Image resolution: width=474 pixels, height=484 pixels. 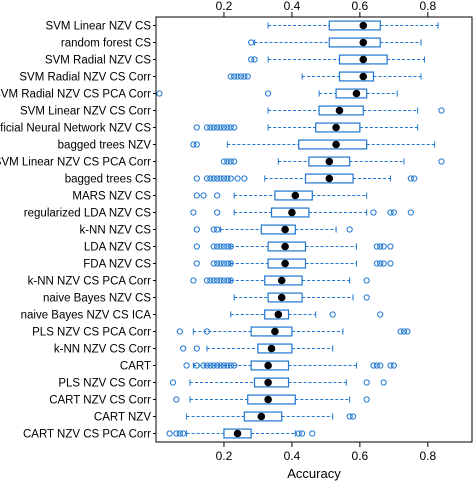 I want to click on row-label: LDA NZV CS, so click(x=117, y=248).